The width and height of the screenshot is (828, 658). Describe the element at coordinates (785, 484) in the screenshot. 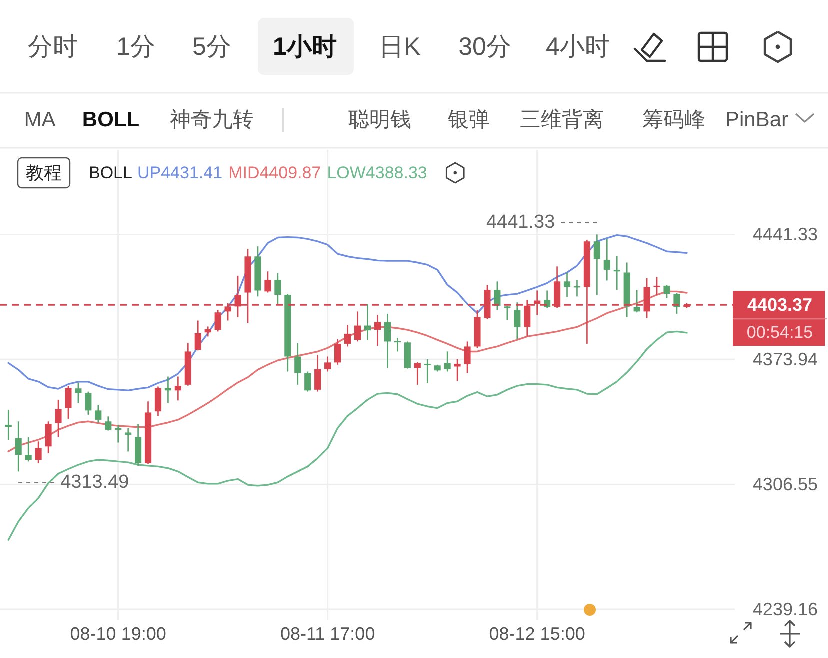

I see `y-tick-label: 4306.55` at that location.